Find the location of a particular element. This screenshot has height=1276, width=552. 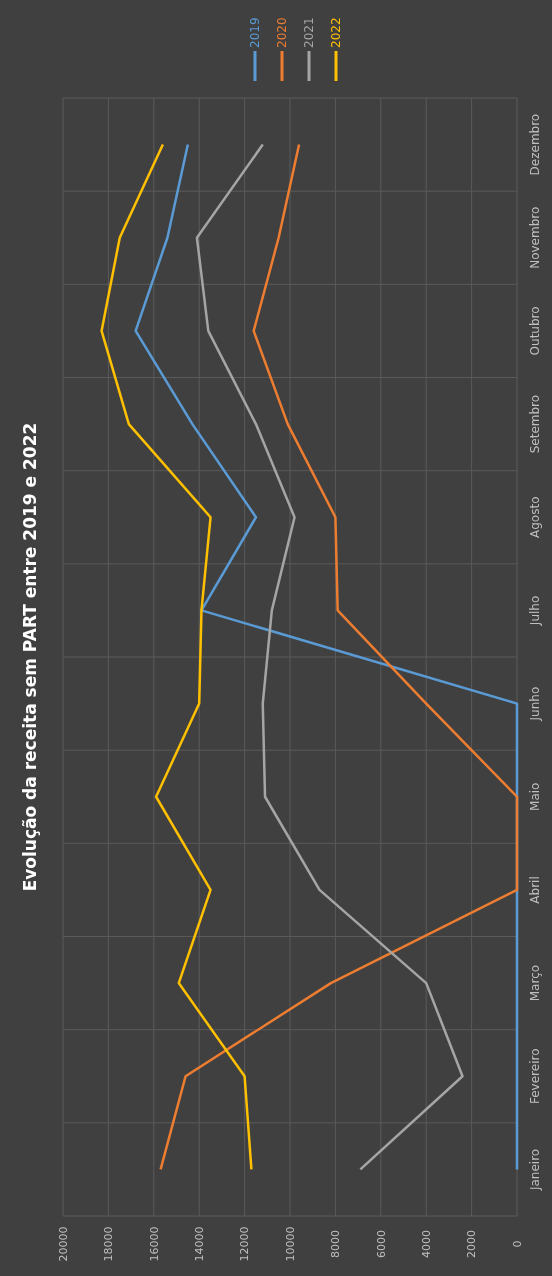

x-tick-label: 18000 is located at coordinates (109, 1244).